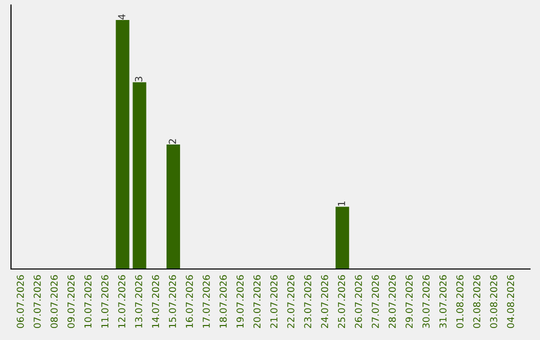  I want to click on x-tick-label: 22.07.2026, so click(290, 301).